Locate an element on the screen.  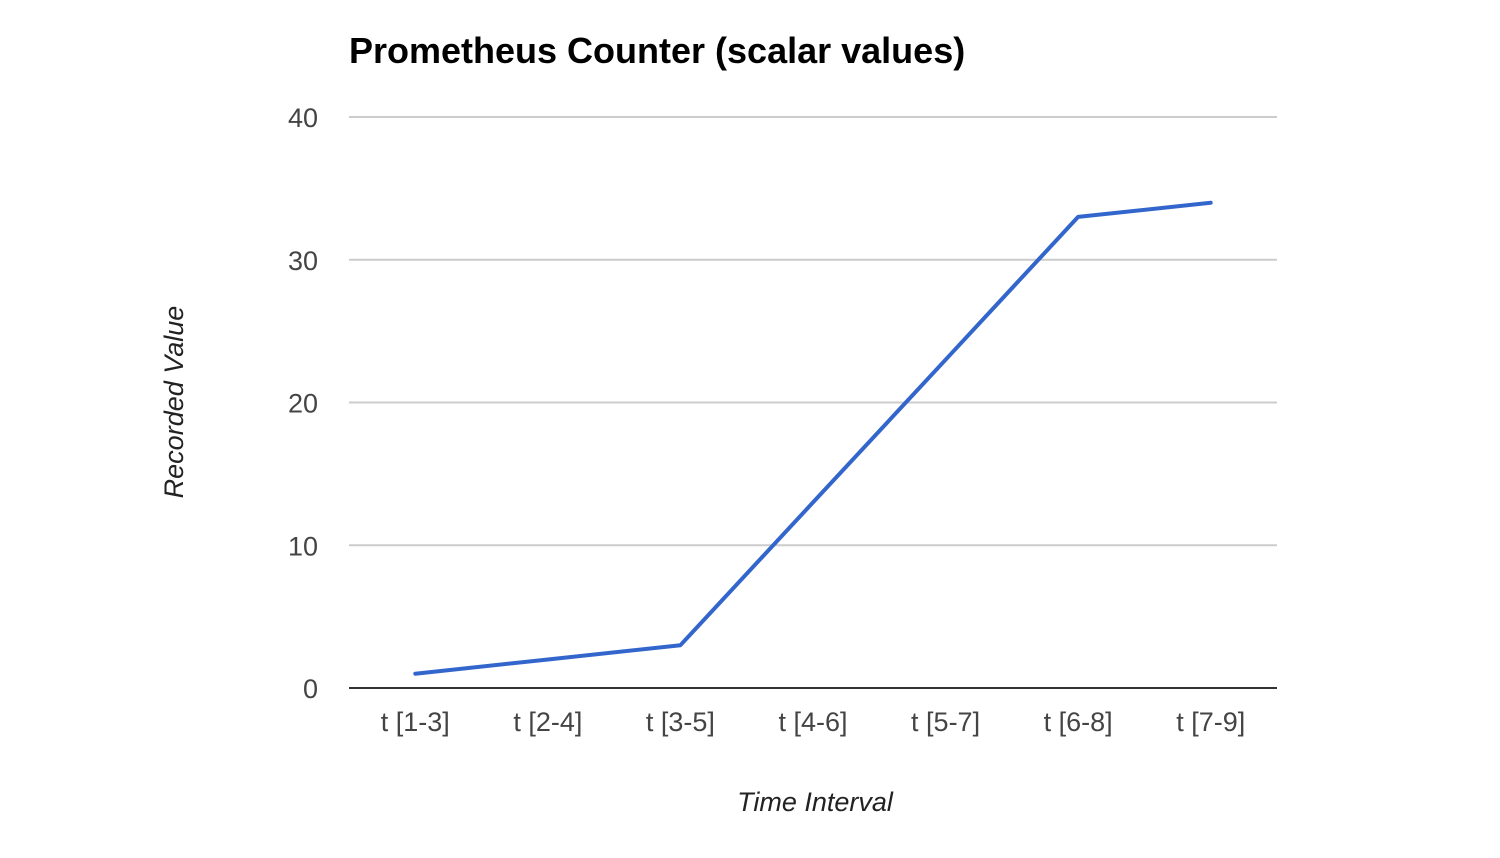
y-axis-title: Recorded Value is located at coordinates (174, 402).